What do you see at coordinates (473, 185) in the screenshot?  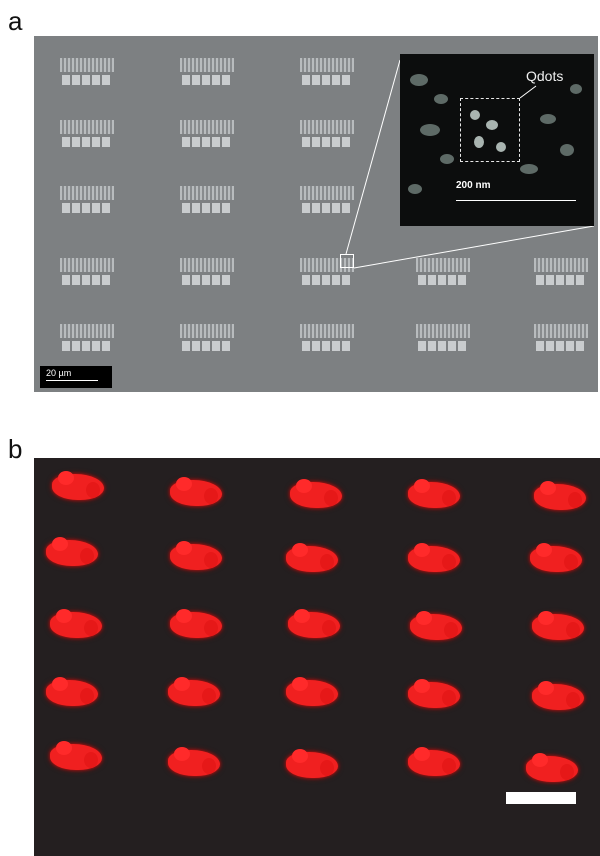 I see `inset-scalebar-label: 200 nm` at bounding box center [473, 185].